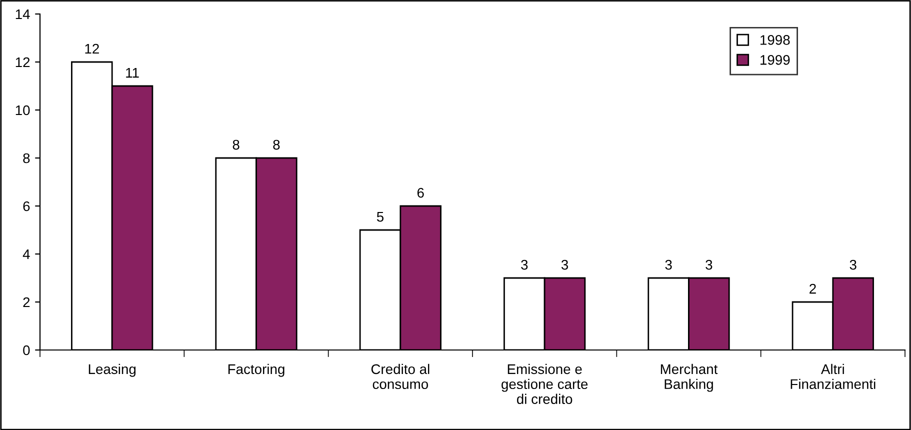 Image resolution: width=911 pixels, height=430 pixels. I want to click on x-tick-label: Leasing, so click(112, 370).